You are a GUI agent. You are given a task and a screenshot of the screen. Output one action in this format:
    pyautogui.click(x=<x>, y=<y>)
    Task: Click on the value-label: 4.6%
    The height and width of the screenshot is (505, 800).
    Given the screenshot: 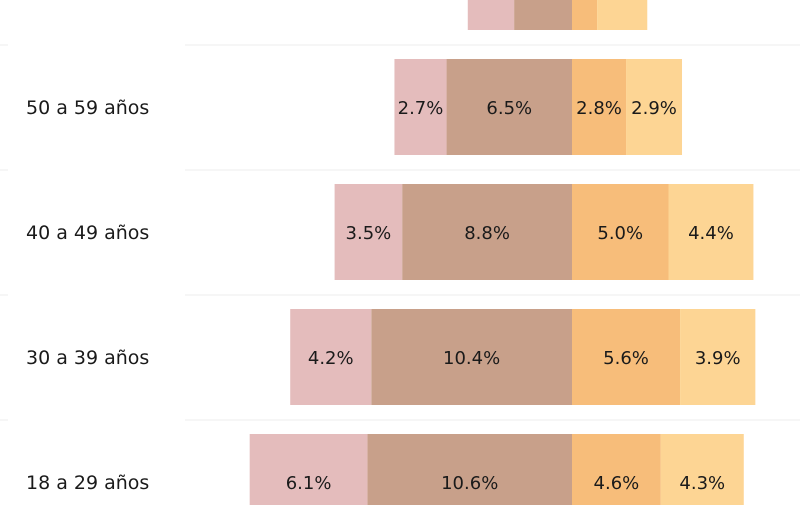 What is the action you would take?
    pyautogui.click(x=617, y=483)
    